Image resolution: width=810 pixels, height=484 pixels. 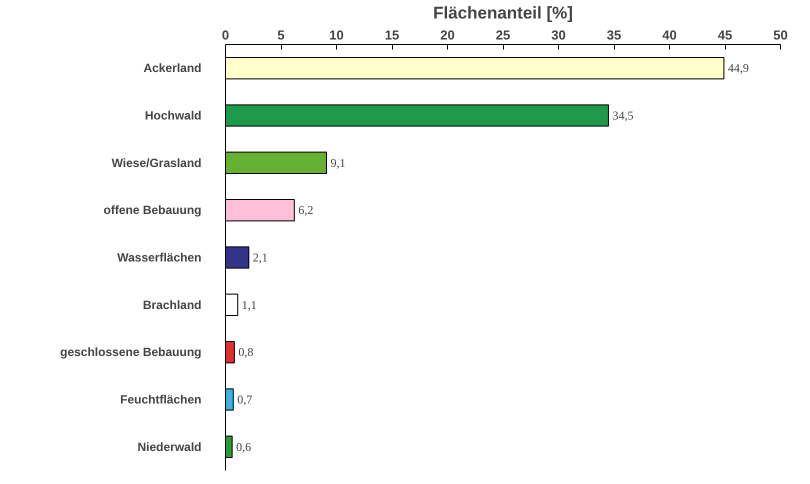 What do you see at coordinates (226, 35) in the screenshot?
I see `x-tick-label: 0` at bounding box center [226, 35].